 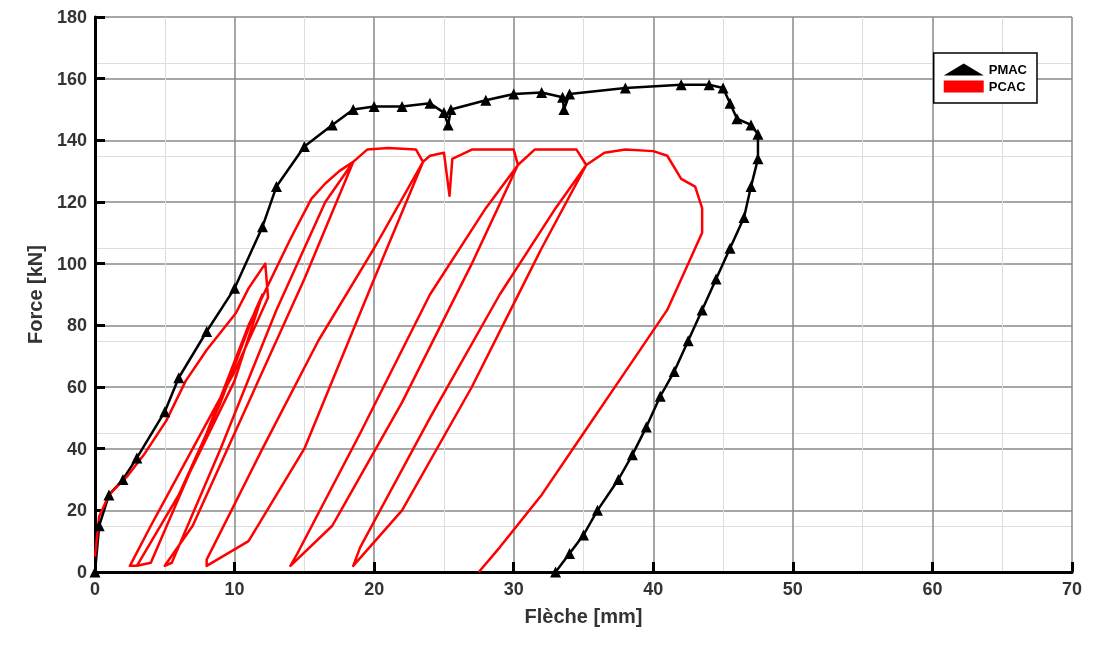 What do you see at coordinates (653, 589) in the screenshot?
I see `x-tick-label: 40` at bounding box center [653, 589].